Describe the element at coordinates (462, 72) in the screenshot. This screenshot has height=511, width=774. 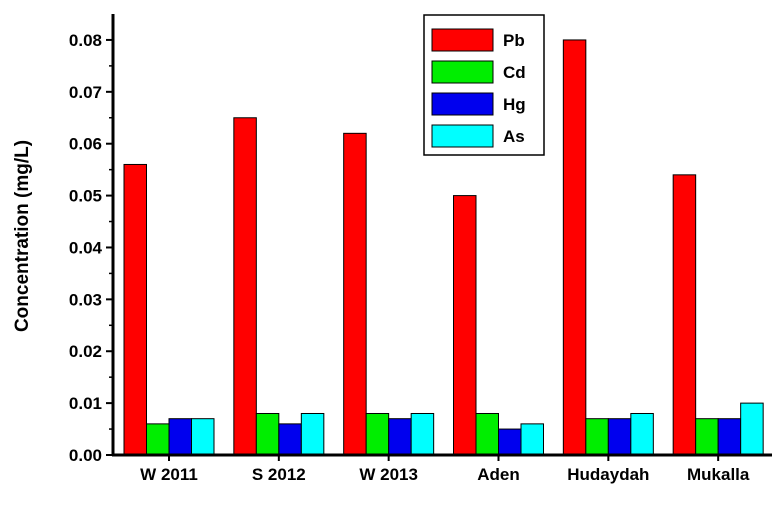
I see `legend-swatch-cd` at that location.